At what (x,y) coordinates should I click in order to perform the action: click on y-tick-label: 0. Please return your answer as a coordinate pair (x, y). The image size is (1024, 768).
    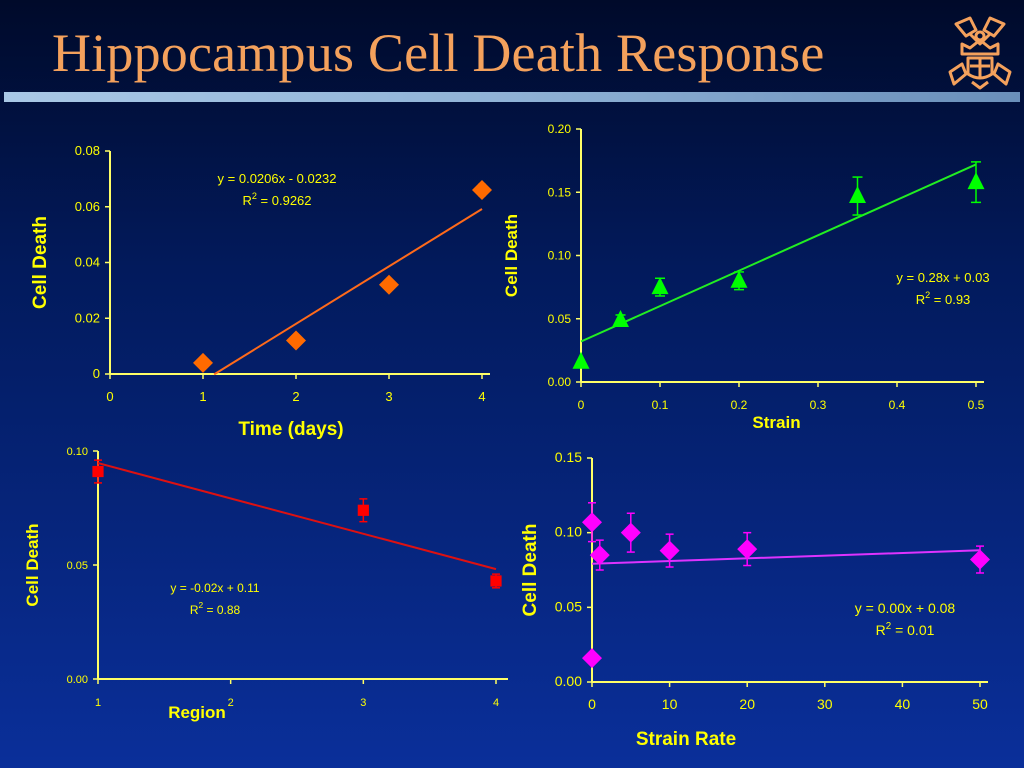
    Looking at the image, I should click on (96, 373).